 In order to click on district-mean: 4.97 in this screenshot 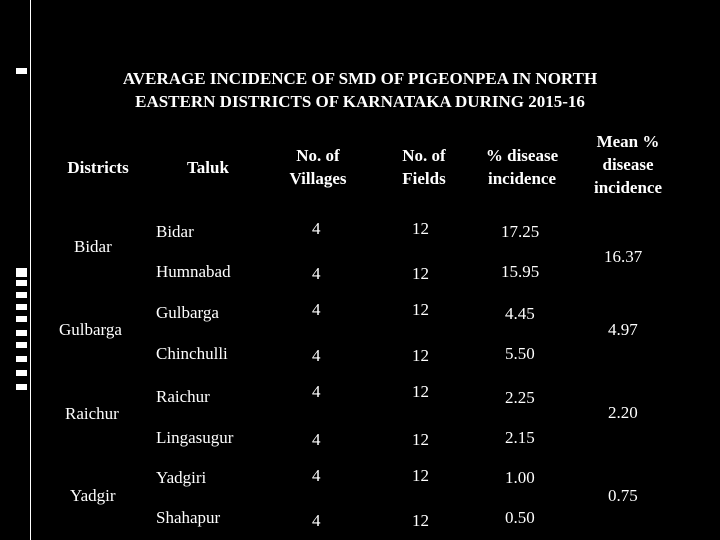, I will do `click(623, 329)`.